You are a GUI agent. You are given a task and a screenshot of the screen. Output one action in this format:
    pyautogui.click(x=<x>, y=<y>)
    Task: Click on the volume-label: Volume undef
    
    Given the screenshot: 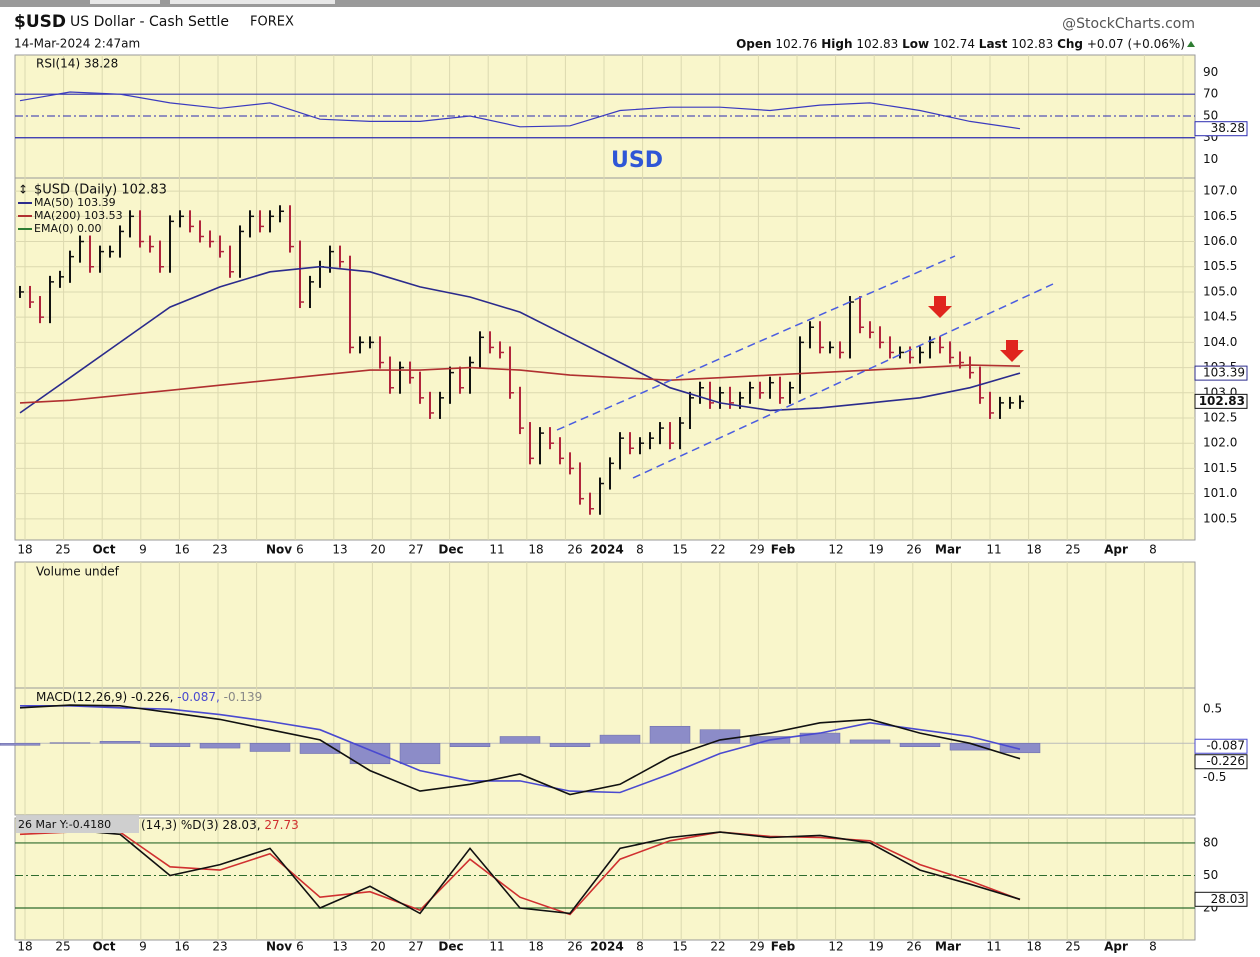 What is the action you would take?
    pyautogui.click(x=78, y=572)
    